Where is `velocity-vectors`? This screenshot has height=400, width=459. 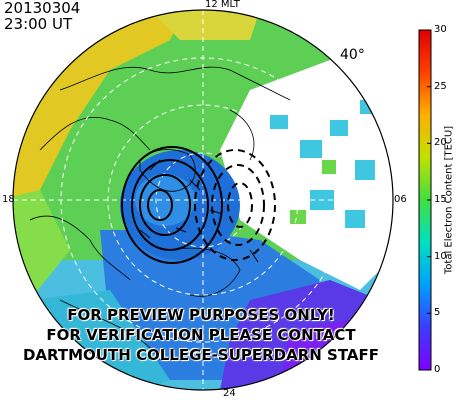 velocity-vectors is located at coordinates (199, 211).